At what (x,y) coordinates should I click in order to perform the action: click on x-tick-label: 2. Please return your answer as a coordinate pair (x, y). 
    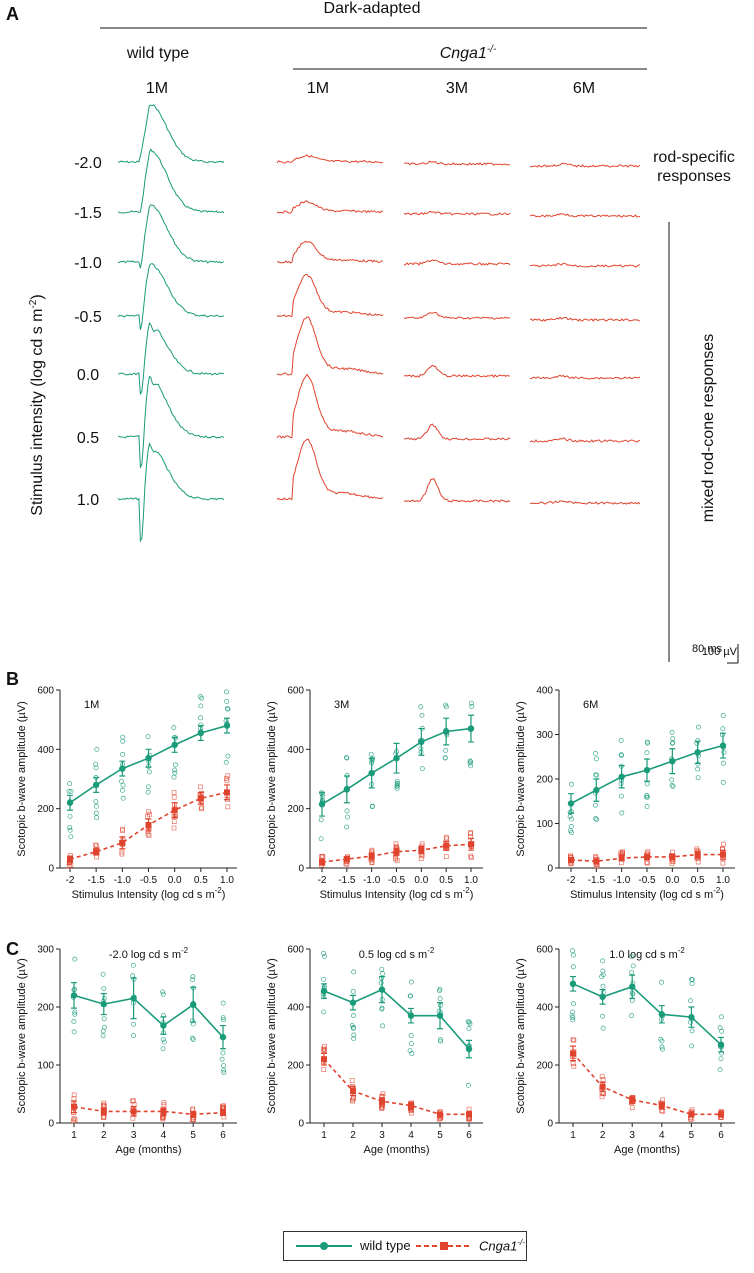
    Looking at the image, I should click on (104, 1135).